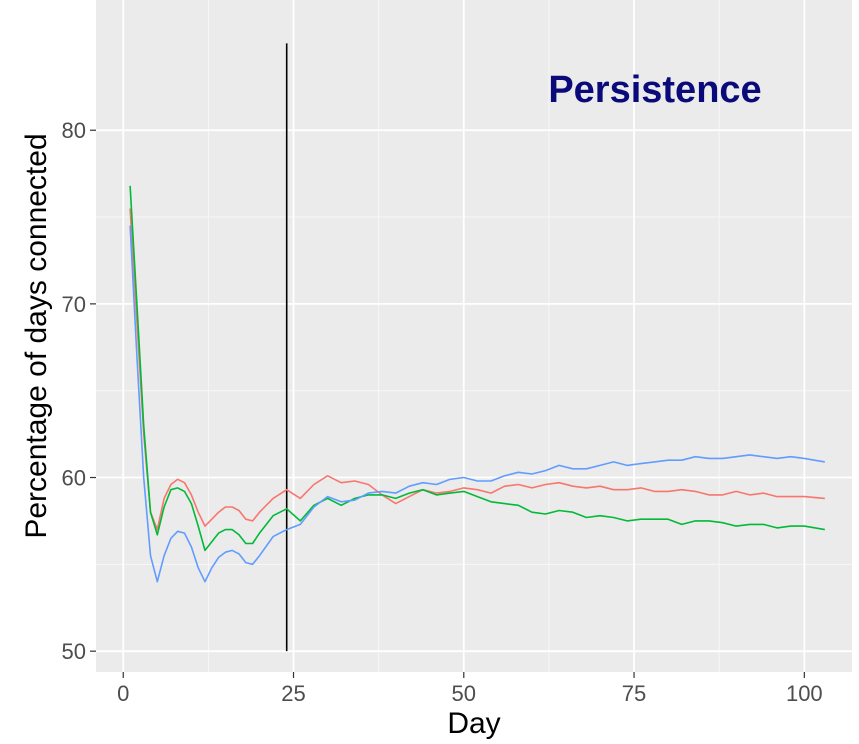  I want to click on y-axis-title: Percentage of days connected, so click(36, 335).